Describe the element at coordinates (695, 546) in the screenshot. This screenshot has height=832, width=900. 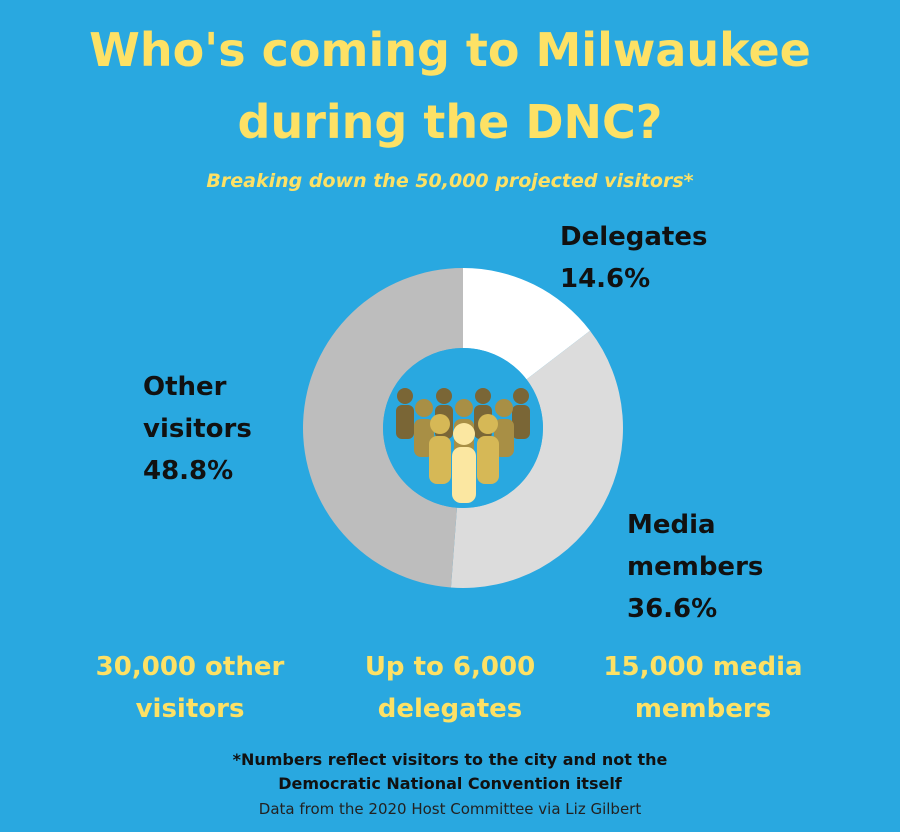
I see `slice-name: Media members` at that location.